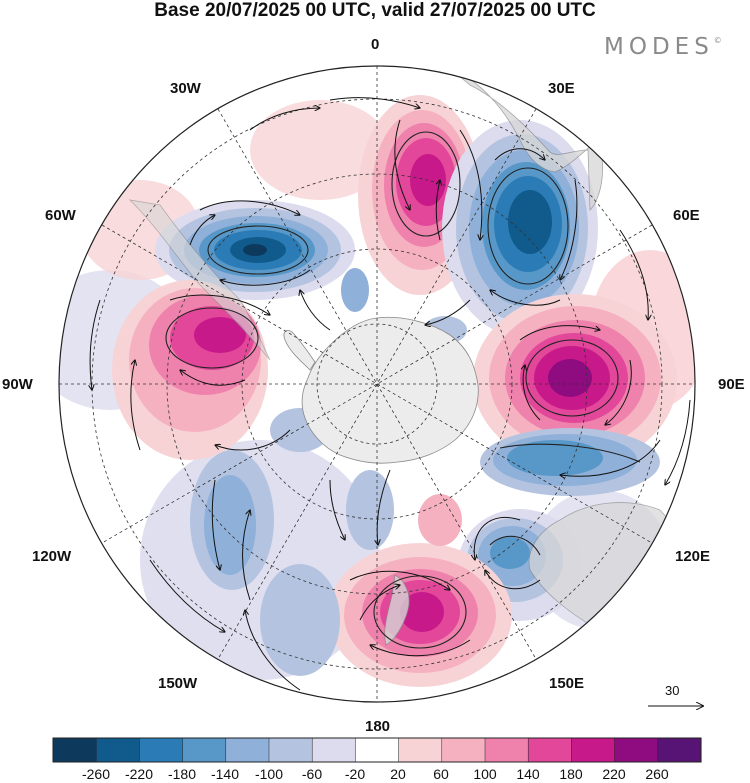 The image size is (750, 783). Describe the element at coordinates (375, 44) in the screenshot. I see `lon-label-0: 0` at that location.